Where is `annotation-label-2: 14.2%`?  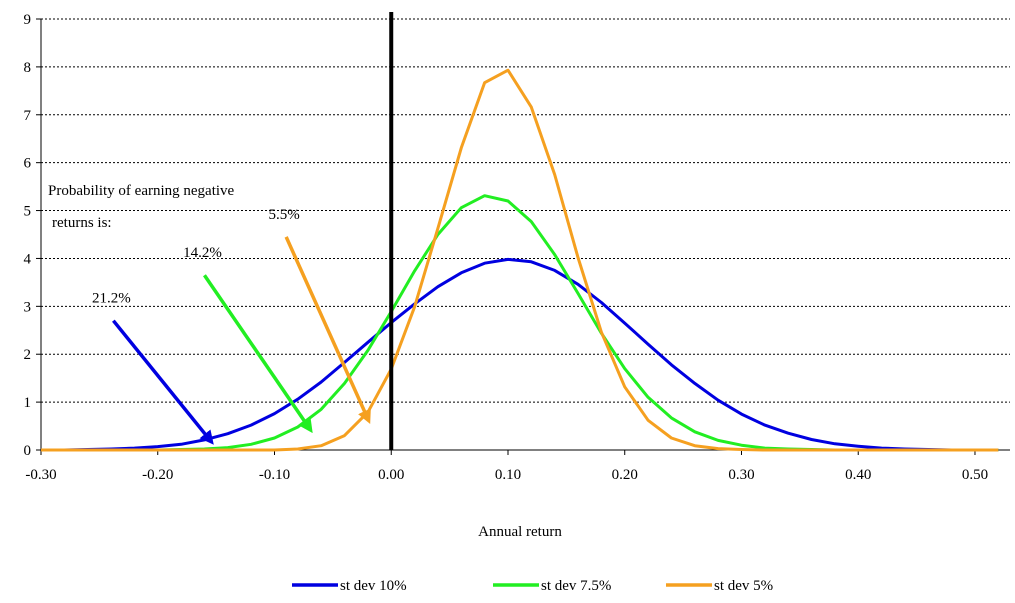
annotation-label-2: 14.2% is located at coordinates (202, 253).